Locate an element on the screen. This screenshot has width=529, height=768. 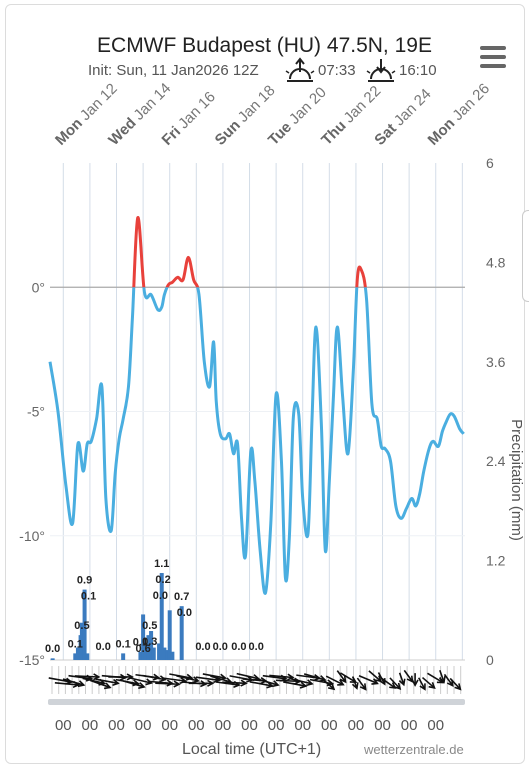
sunset-icon is located at coordinates (381, 70).